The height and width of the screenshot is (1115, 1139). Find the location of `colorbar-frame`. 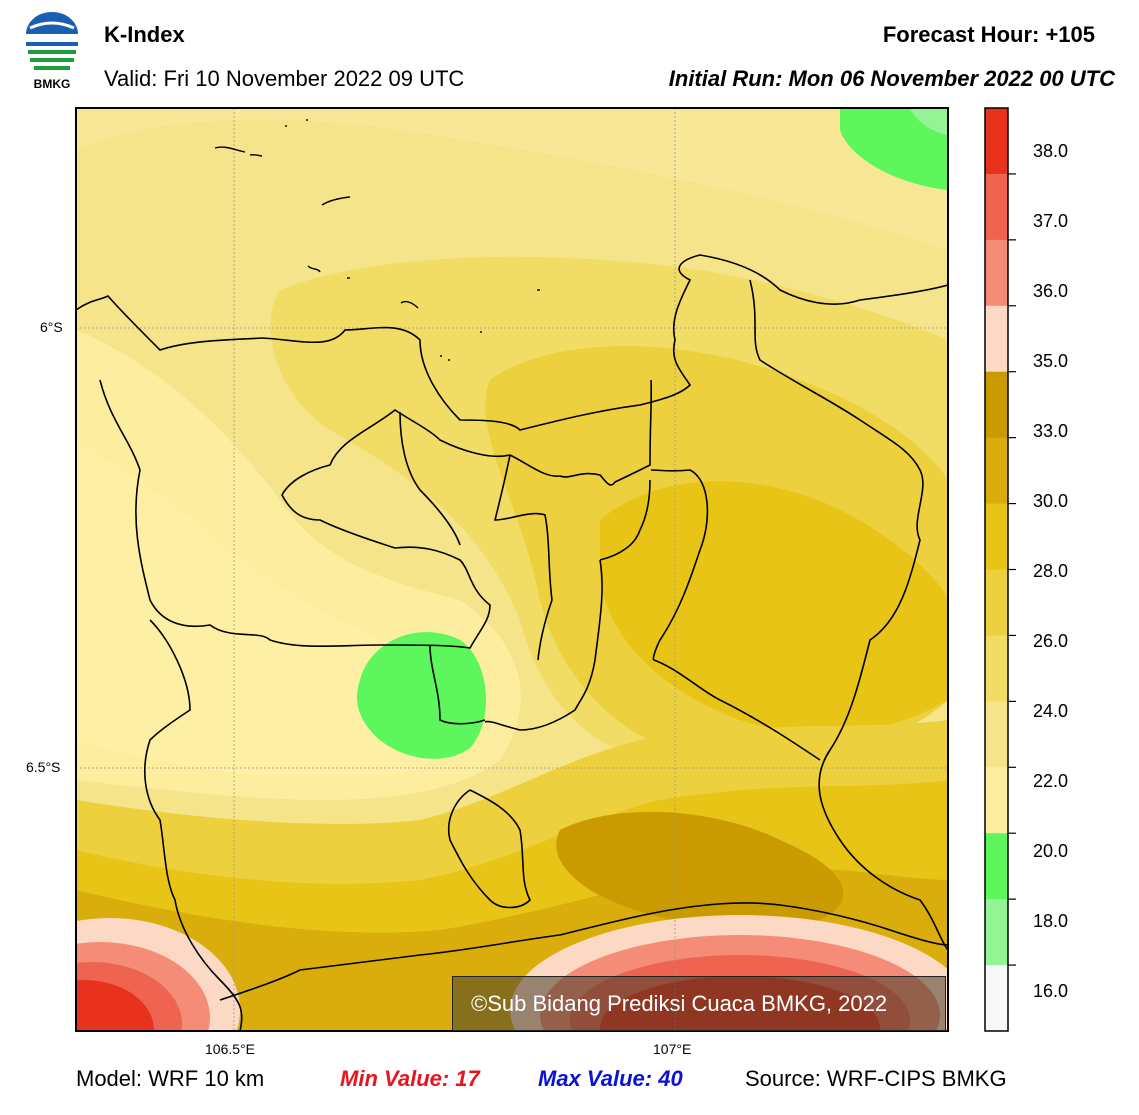

colorbar-frame is located at coordinates (996, 569).